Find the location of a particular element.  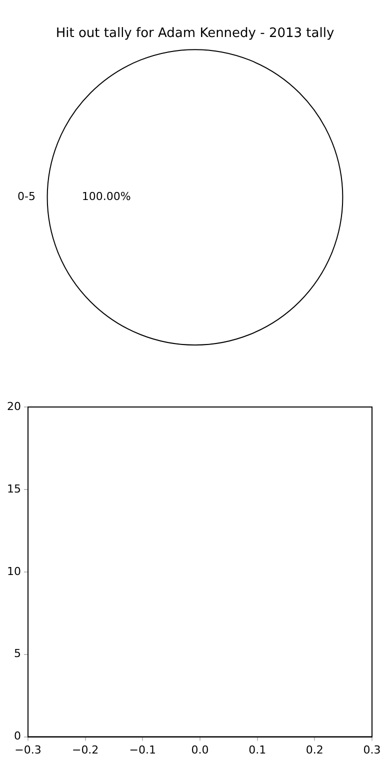

x-tick-label: 0.2 is located at coordinates (315, 749).